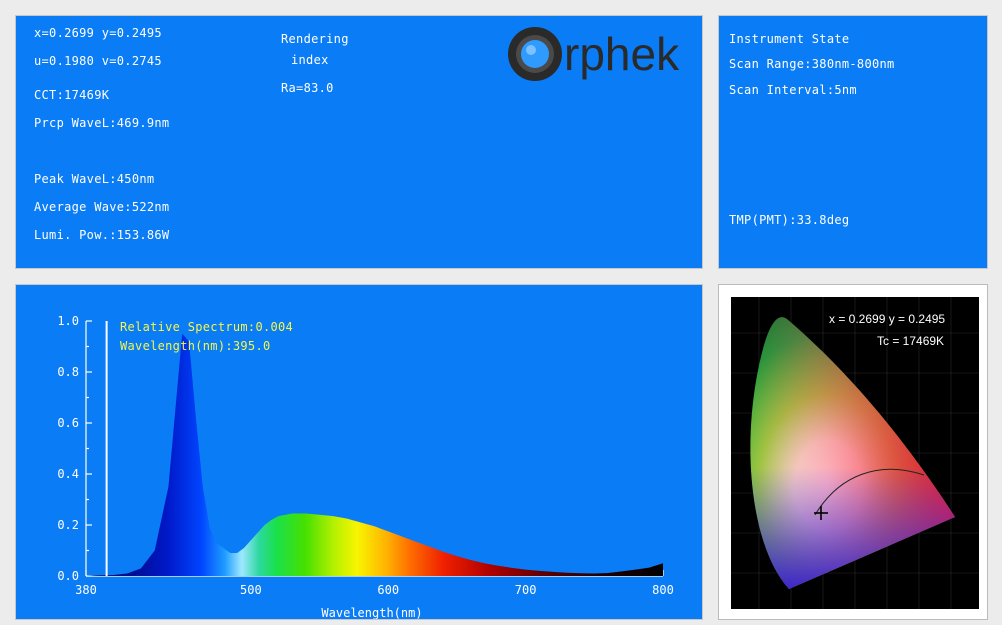  What do you see at coordinates (251, 590) in the screenshot?
I see `x-tick-label: 500` at bounding box center [251, 590].